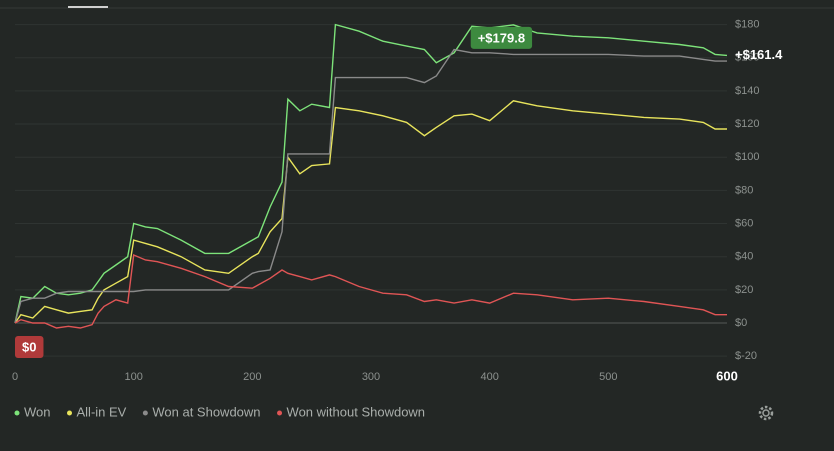 The height and width of the screenshot is (451, 834). I want to click on x-tick-label: 0, so click(15, 377).